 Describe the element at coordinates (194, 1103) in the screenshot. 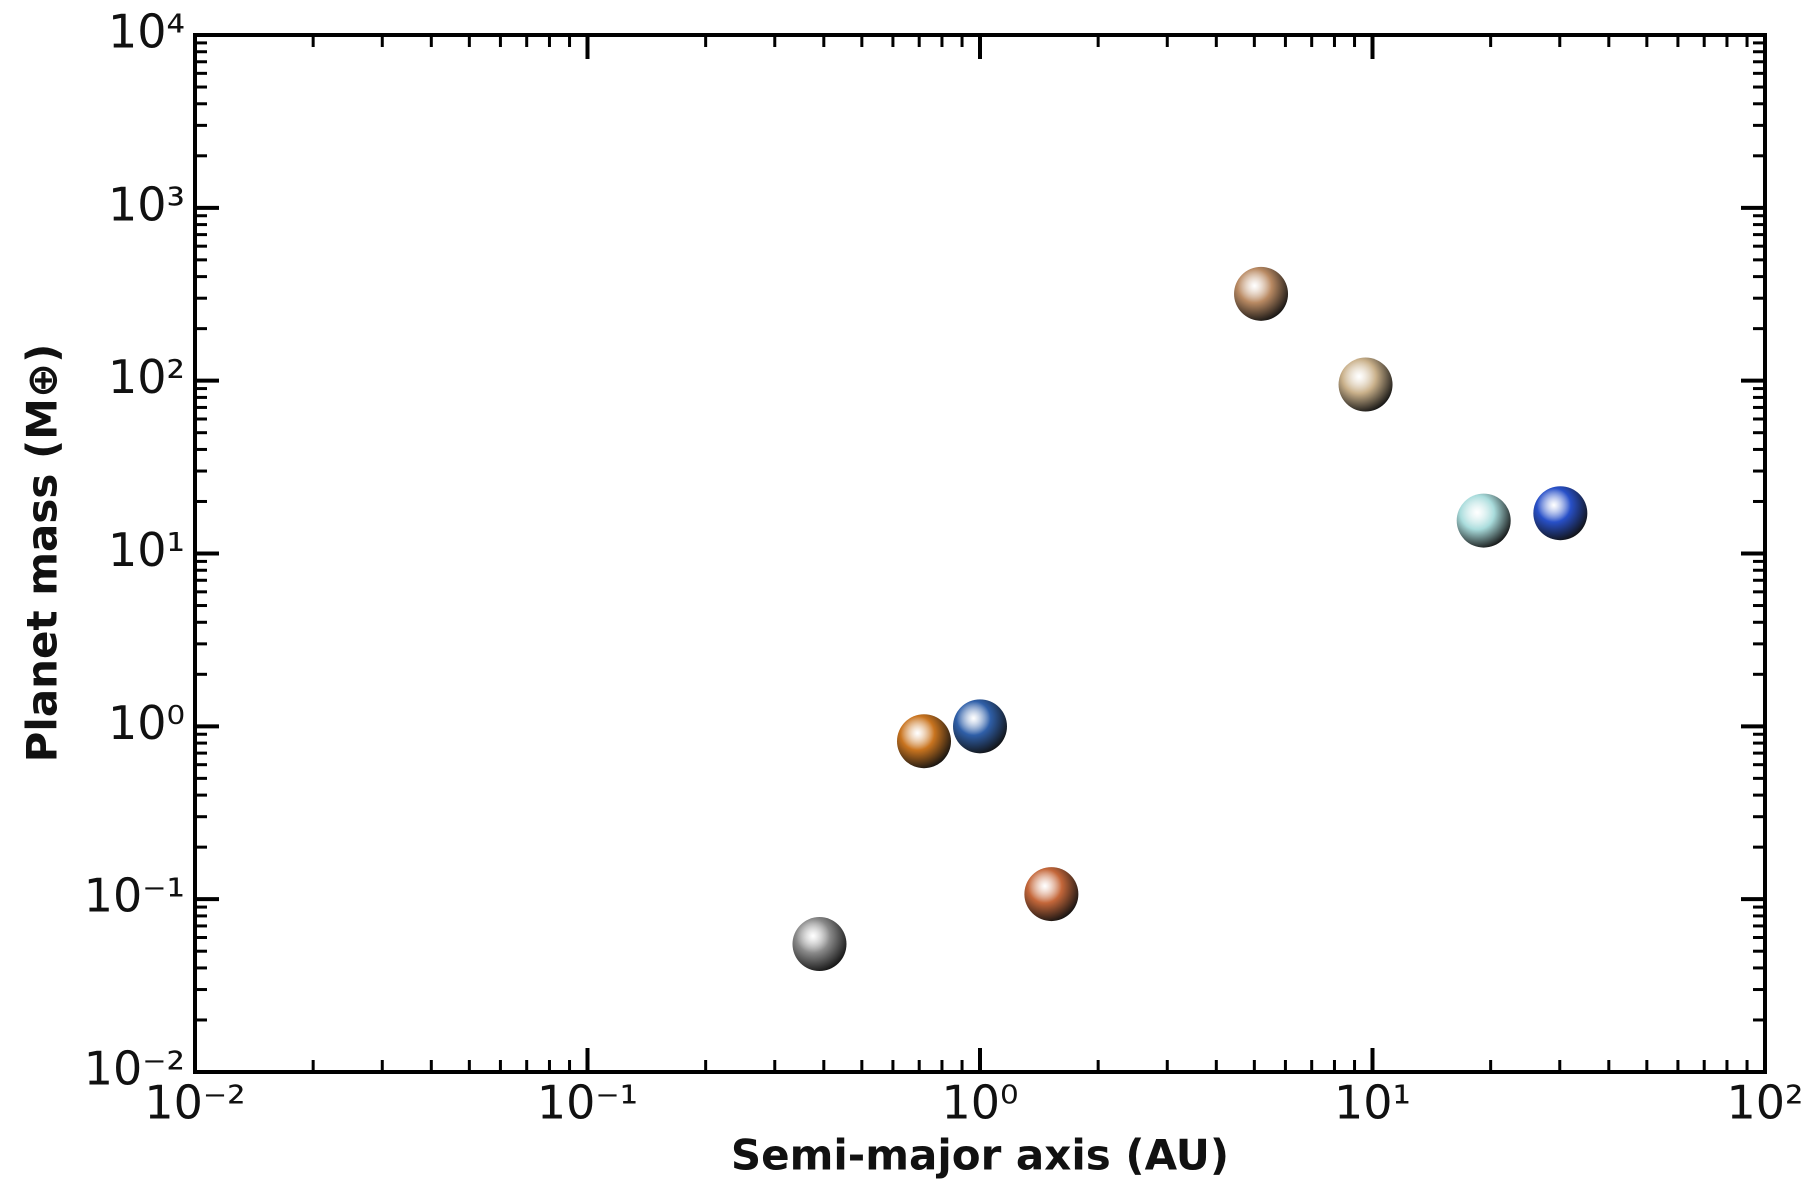

I see `x-tick-label: 10⁻²` at that location.